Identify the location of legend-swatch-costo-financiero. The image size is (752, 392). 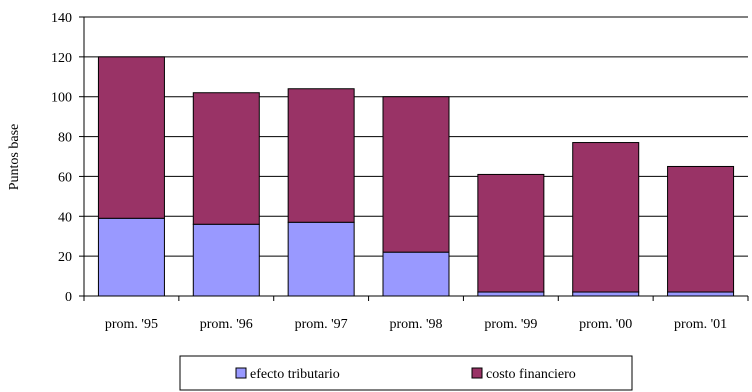
(477, 373).